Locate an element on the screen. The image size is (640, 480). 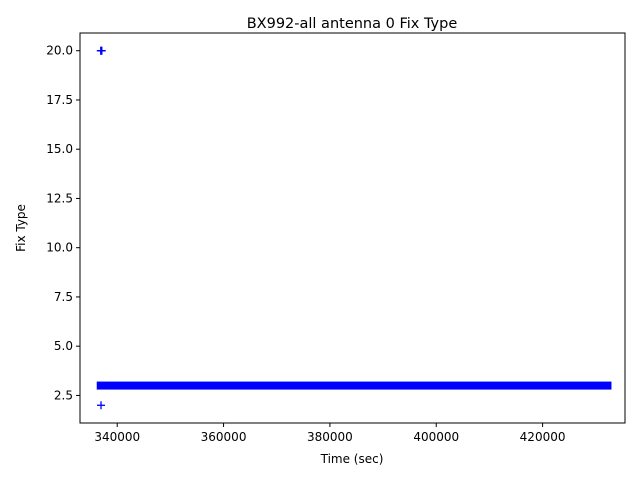
y-tick-label: 10.0 is located at coordinates (59, 248).